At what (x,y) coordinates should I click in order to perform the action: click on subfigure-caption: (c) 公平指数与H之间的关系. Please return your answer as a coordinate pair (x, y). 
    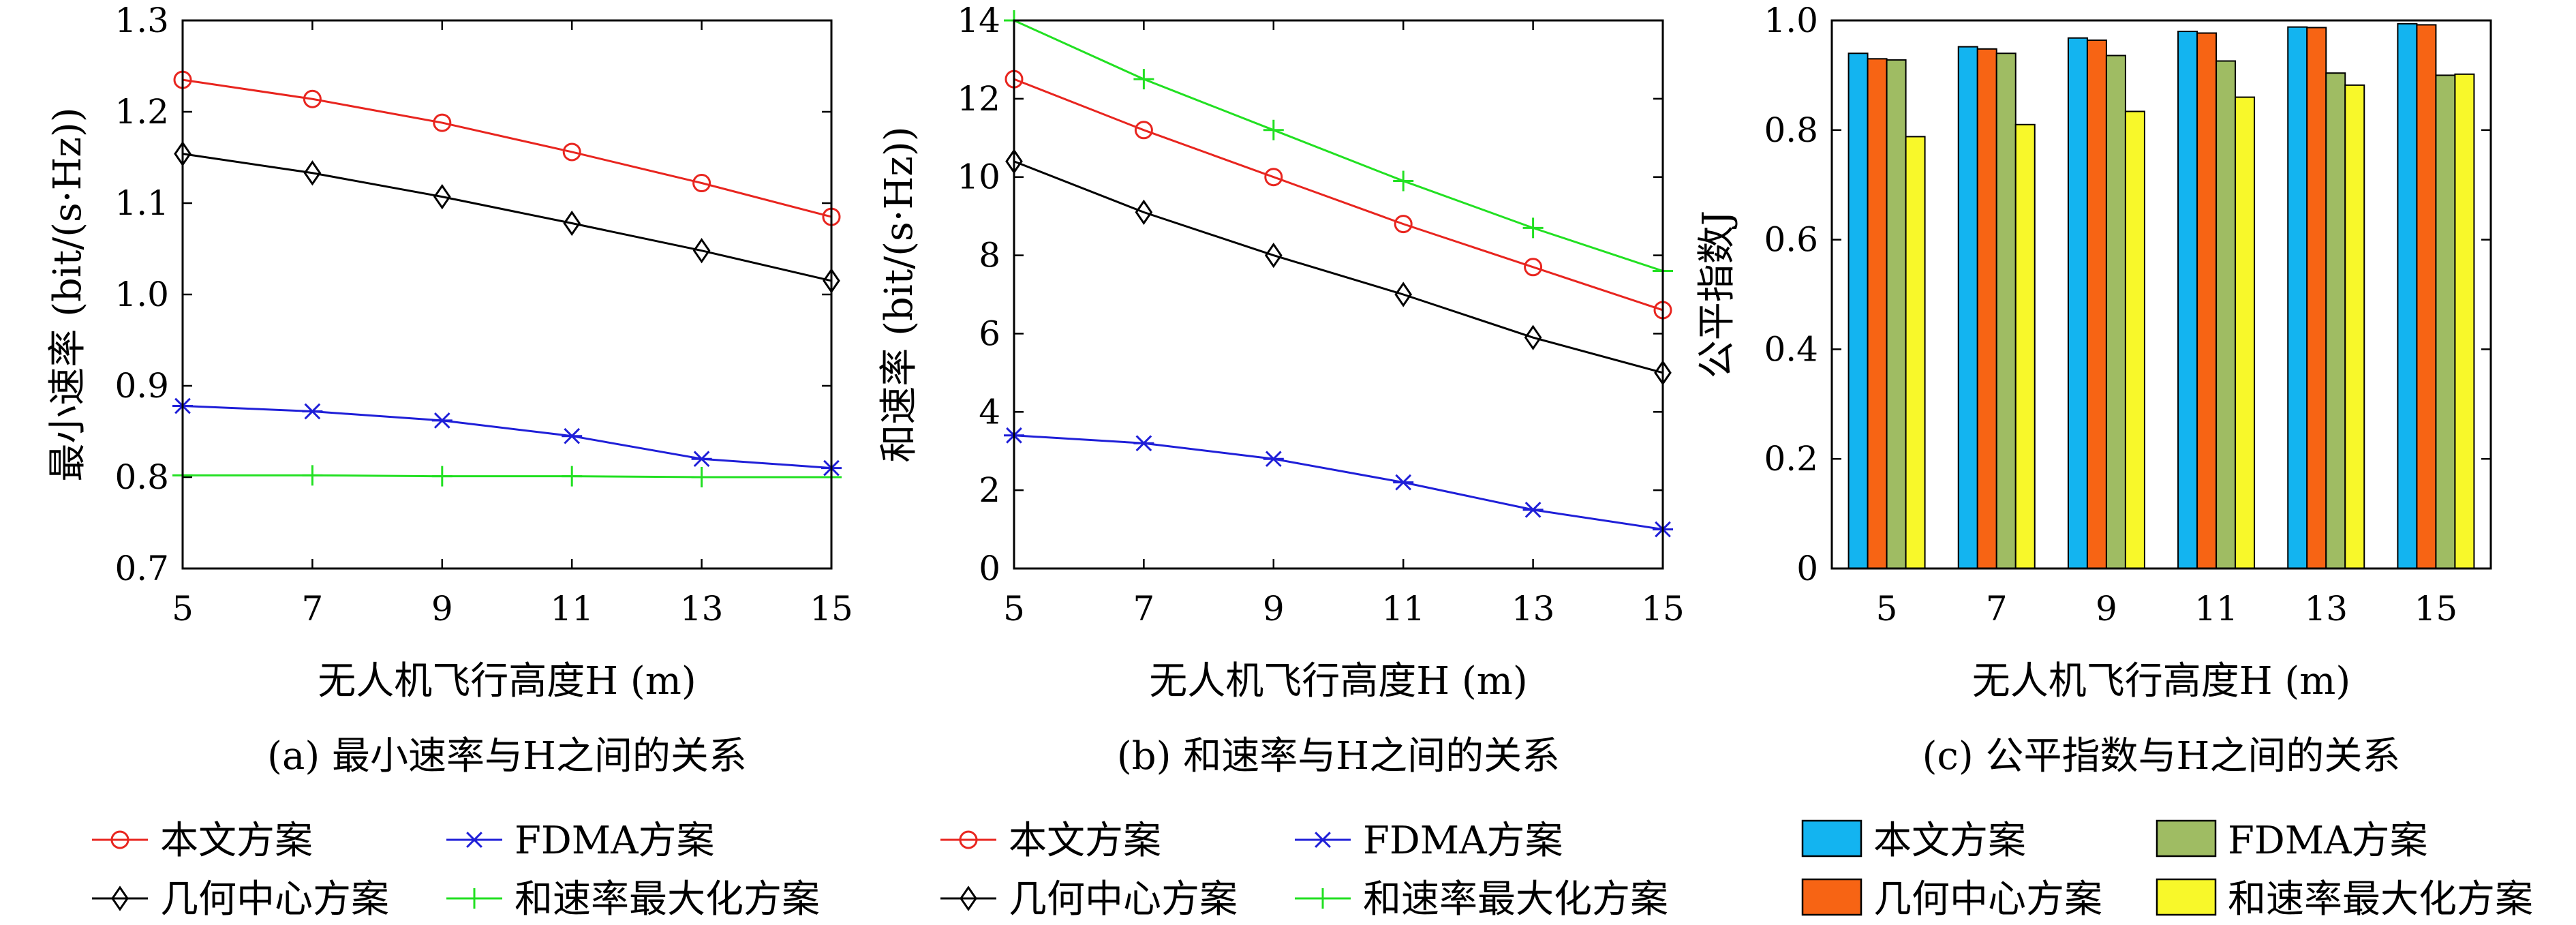
    Looking at the image, I should click on (2161, 756).